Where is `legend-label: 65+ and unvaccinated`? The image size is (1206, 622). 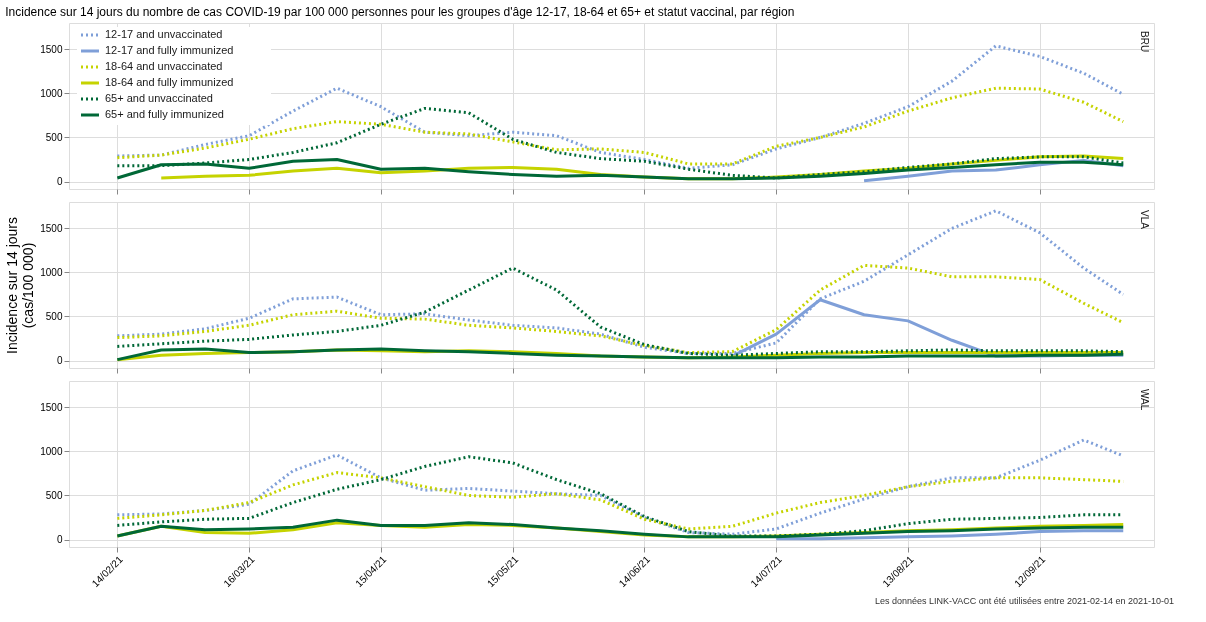
legend-label: 65+ and unvaccinated is located at coordinates (159, 98).